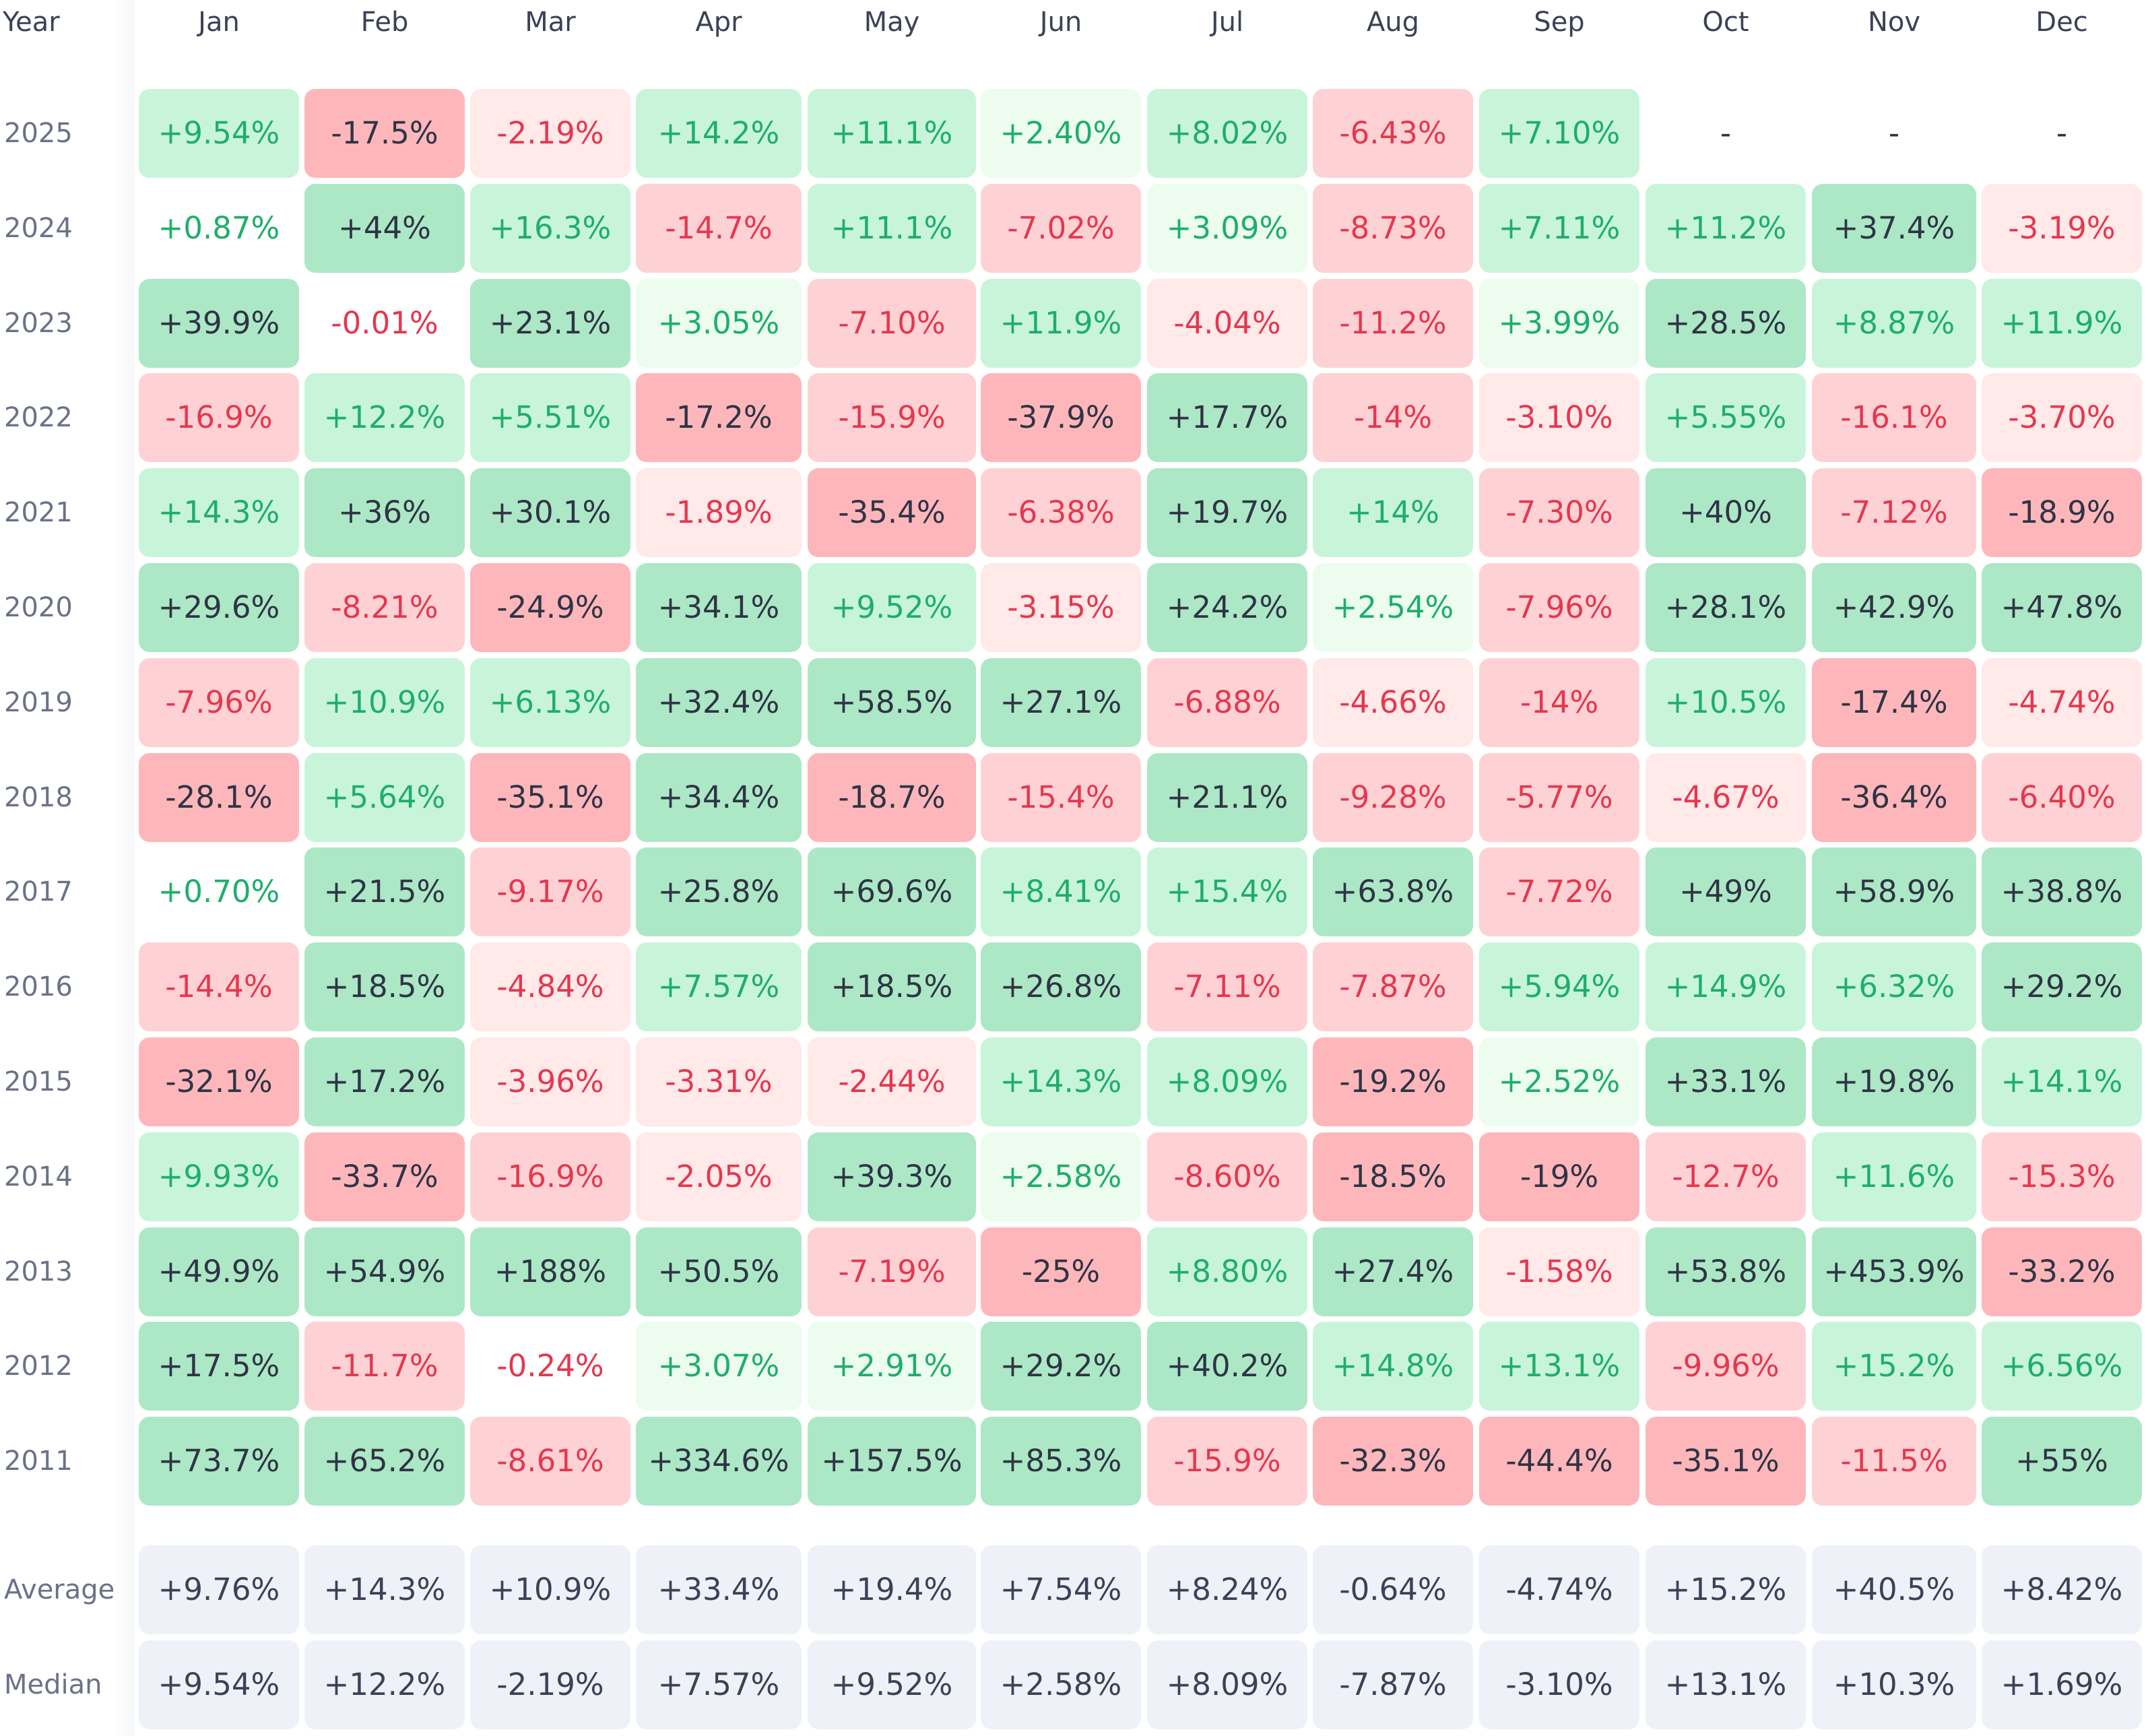  I want to click on heatmap-cell-2015-feb: +17.2%, so click(384, 1081).